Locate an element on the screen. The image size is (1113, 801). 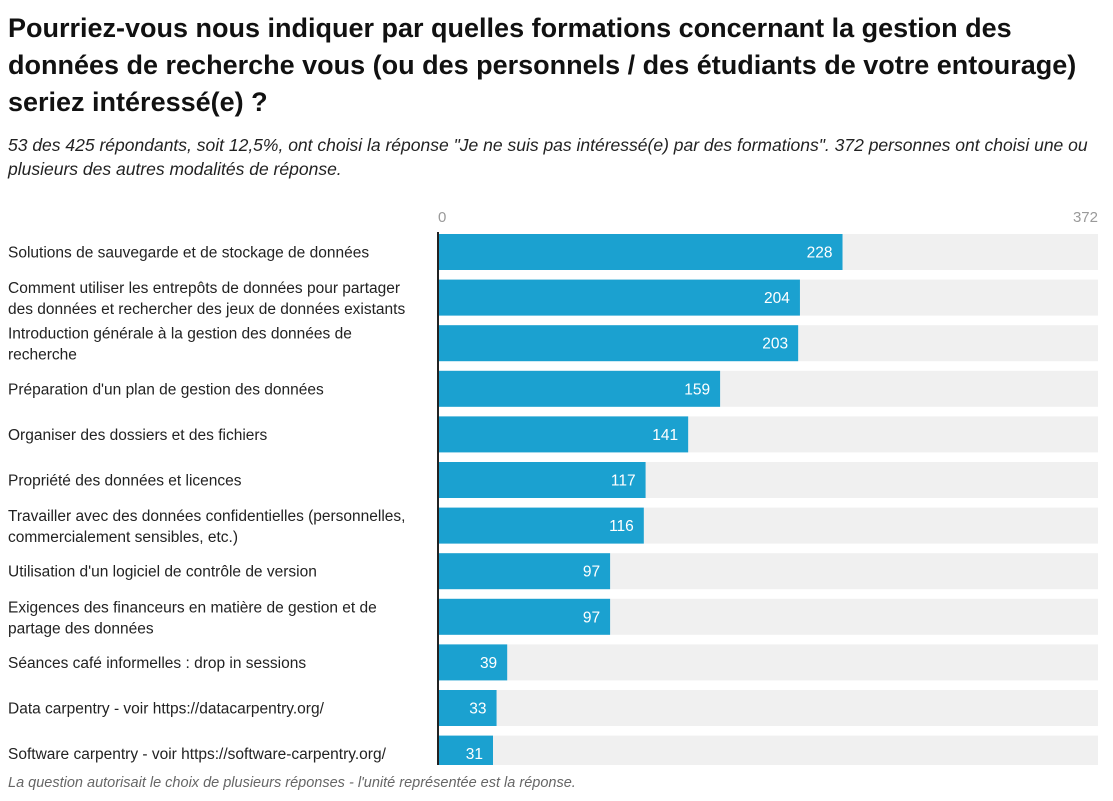
bar-value-label: 141 is located at coordinates (665, 435).